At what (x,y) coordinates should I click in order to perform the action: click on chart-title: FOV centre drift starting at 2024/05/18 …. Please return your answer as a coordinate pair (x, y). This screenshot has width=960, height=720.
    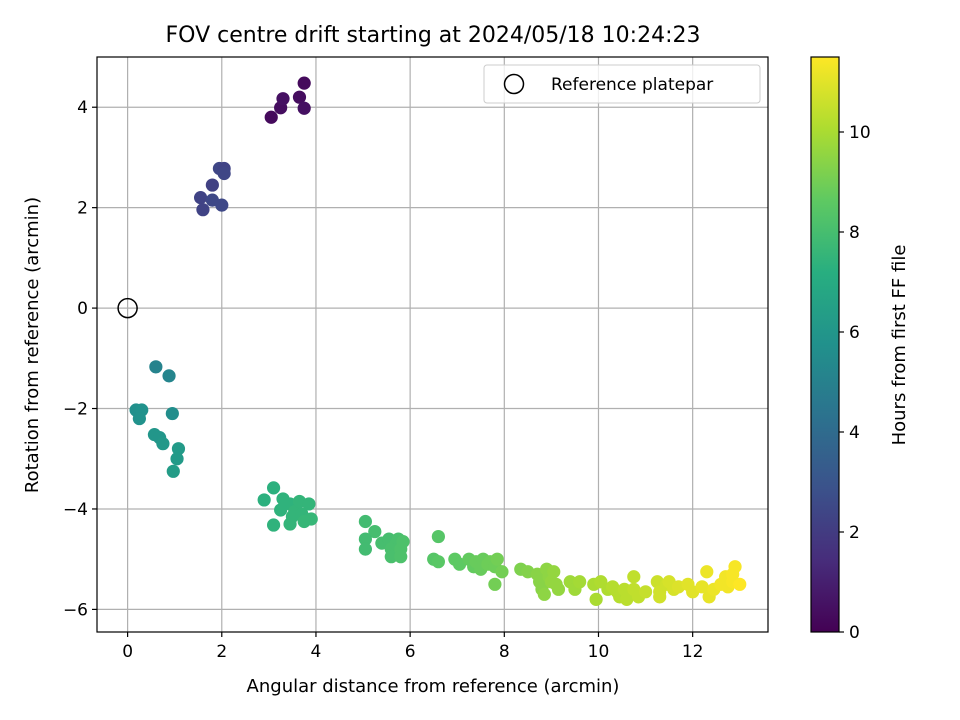
    Looking at the image, I should click on (433, 35).